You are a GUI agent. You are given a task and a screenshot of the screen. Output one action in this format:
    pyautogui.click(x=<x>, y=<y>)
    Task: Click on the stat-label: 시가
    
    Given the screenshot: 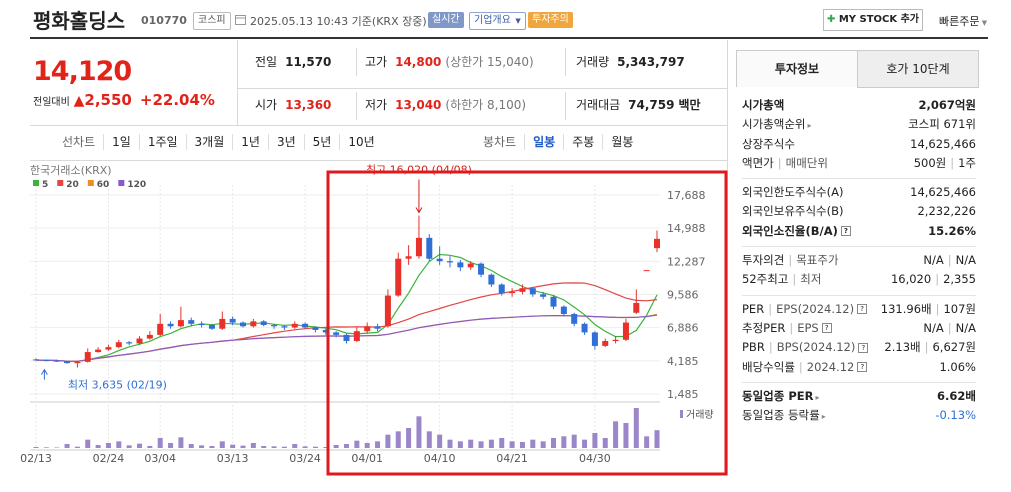 What is the action you would take?
    pyautogui.click(x=266, y=105)
    